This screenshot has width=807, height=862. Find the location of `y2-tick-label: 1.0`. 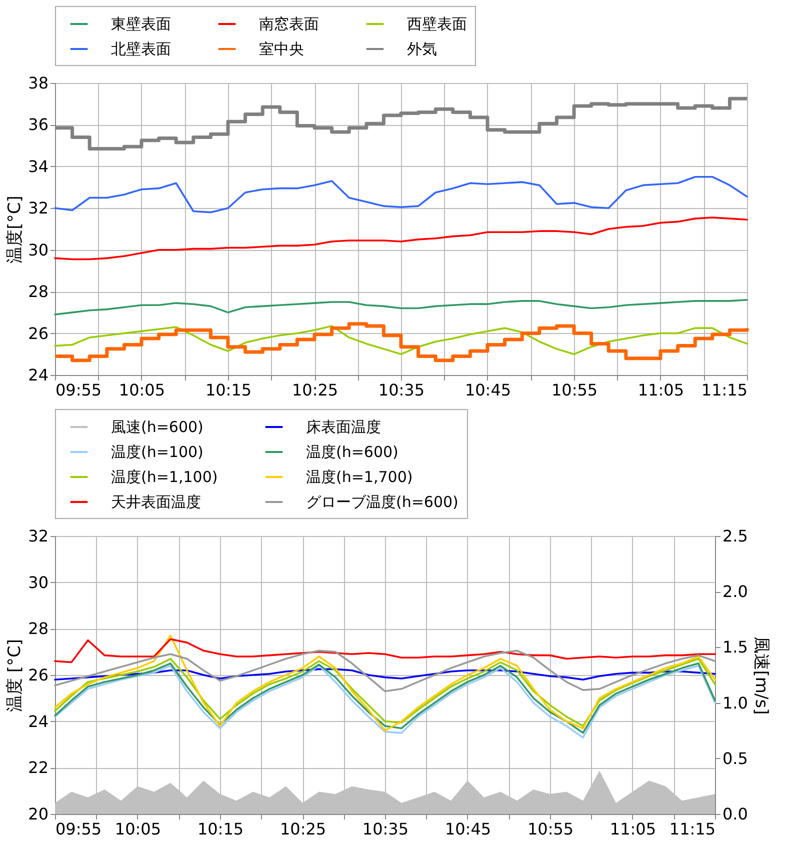

y2-tick-label: 1.0 is located at coordinates (735, 702).